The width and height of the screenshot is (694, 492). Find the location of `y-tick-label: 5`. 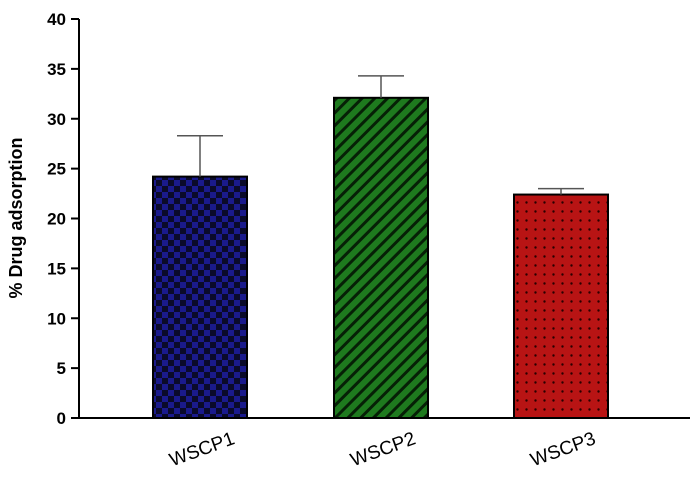

y-tick-label: 5 is located at coordinates (61, 368).